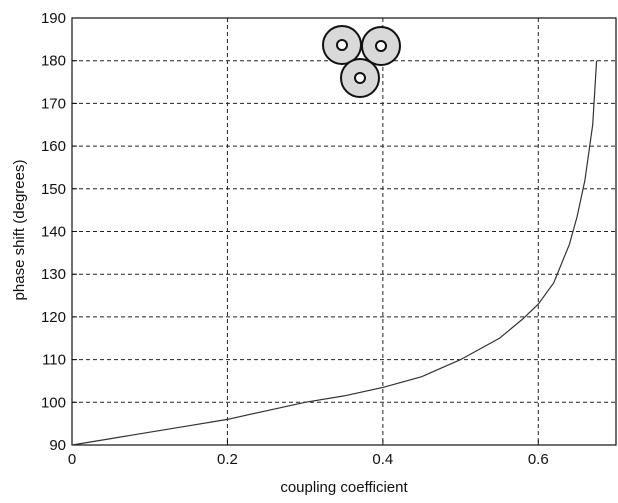  Describe the element at coordinates (342, 45) in the screenshot. I see `conductor-circle-left` at that location.